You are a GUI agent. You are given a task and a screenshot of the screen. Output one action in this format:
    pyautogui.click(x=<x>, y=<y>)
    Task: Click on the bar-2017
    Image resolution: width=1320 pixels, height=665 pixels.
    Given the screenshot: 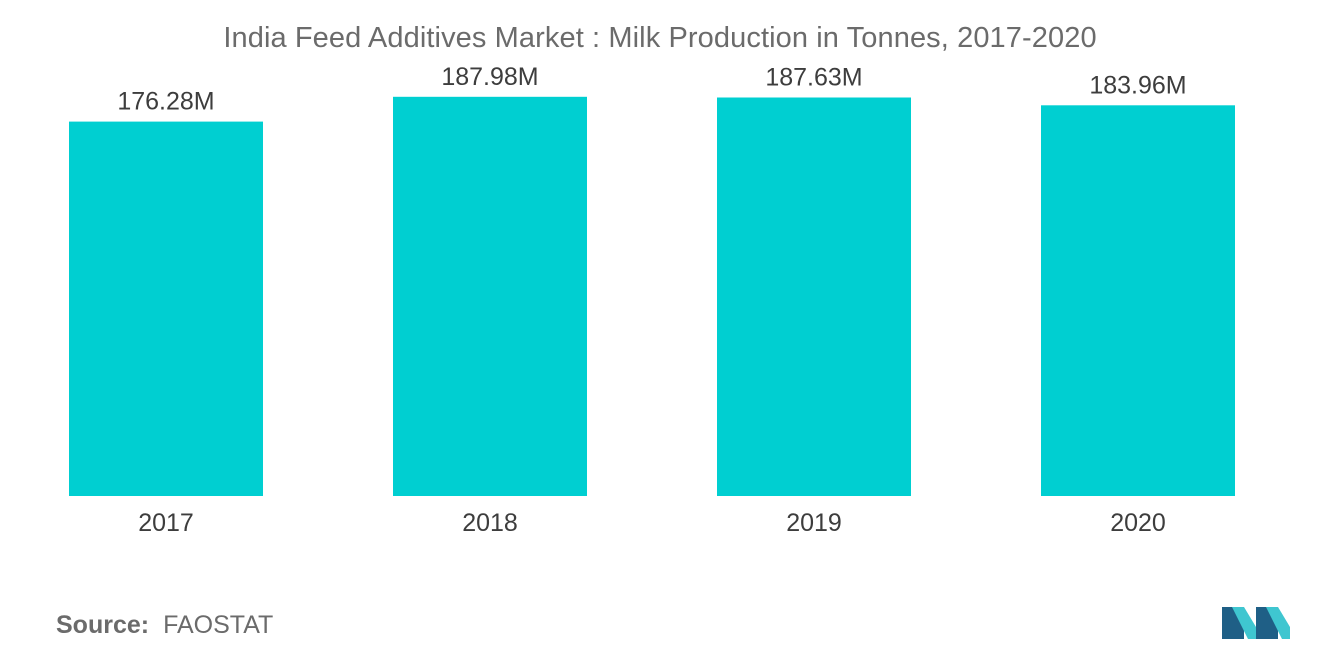 What is the action you would take?
    pyautogui.click(x=166, y=308)
    